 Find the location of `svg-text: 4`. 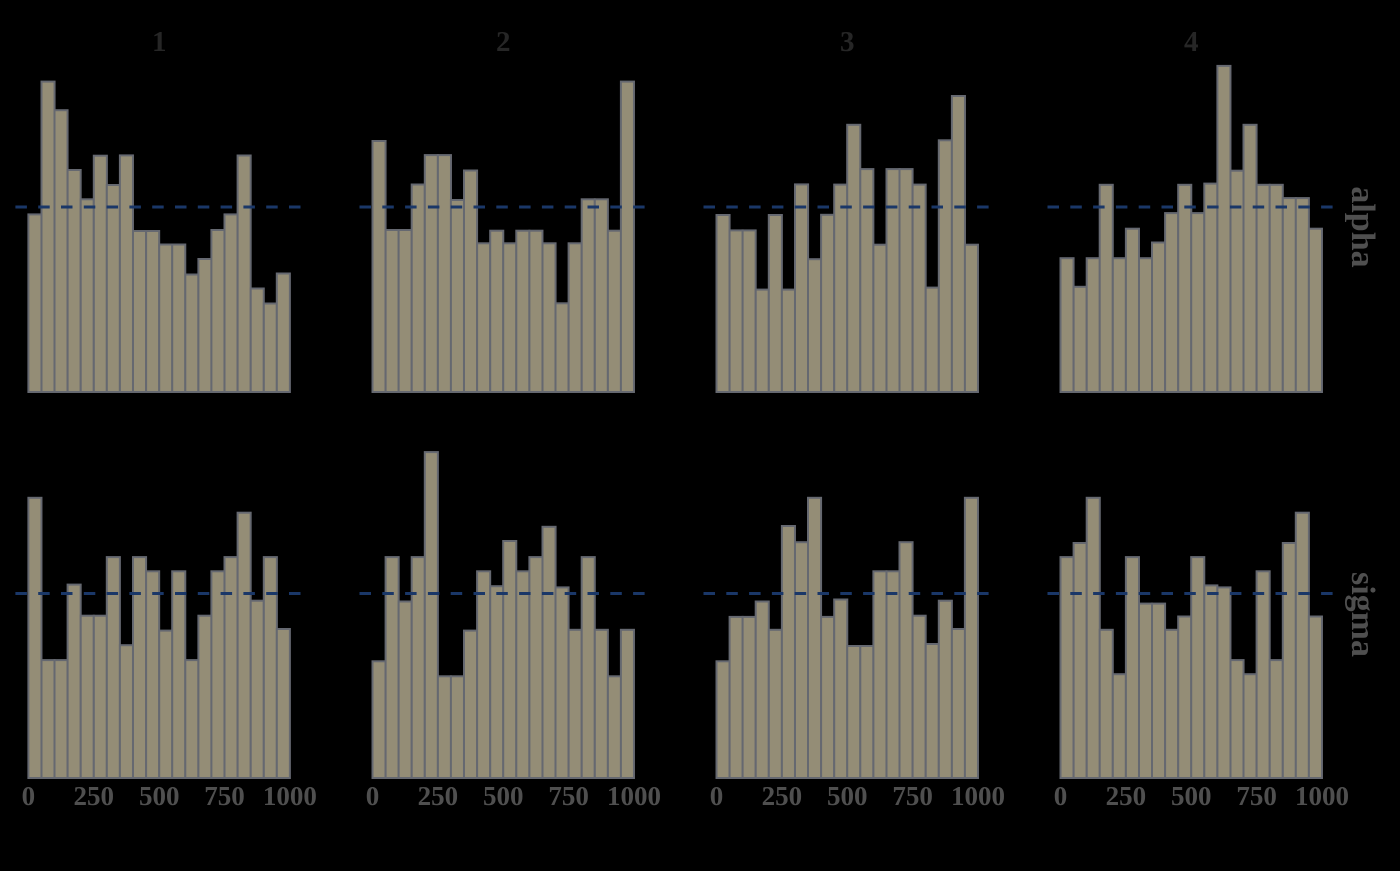

svg-text: 4 is located at coordinates (1191, 42).